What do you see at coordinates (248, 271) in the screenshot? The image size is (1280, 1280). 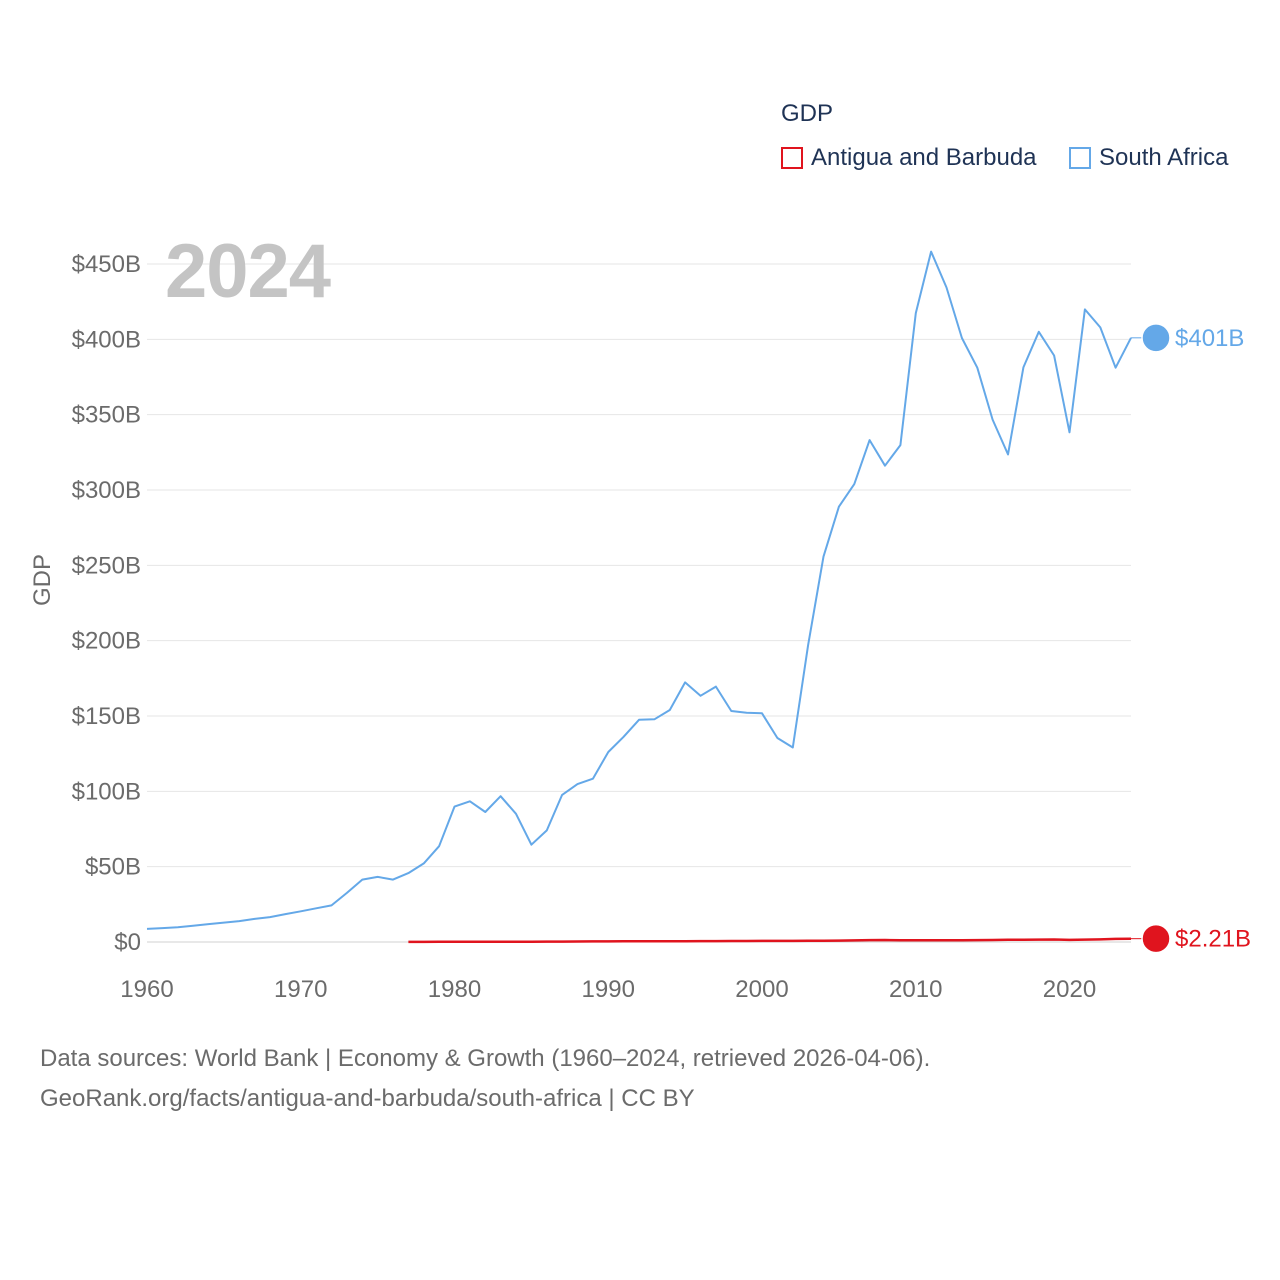 I see `year-label: 2024` at bounding box center [248, 271].